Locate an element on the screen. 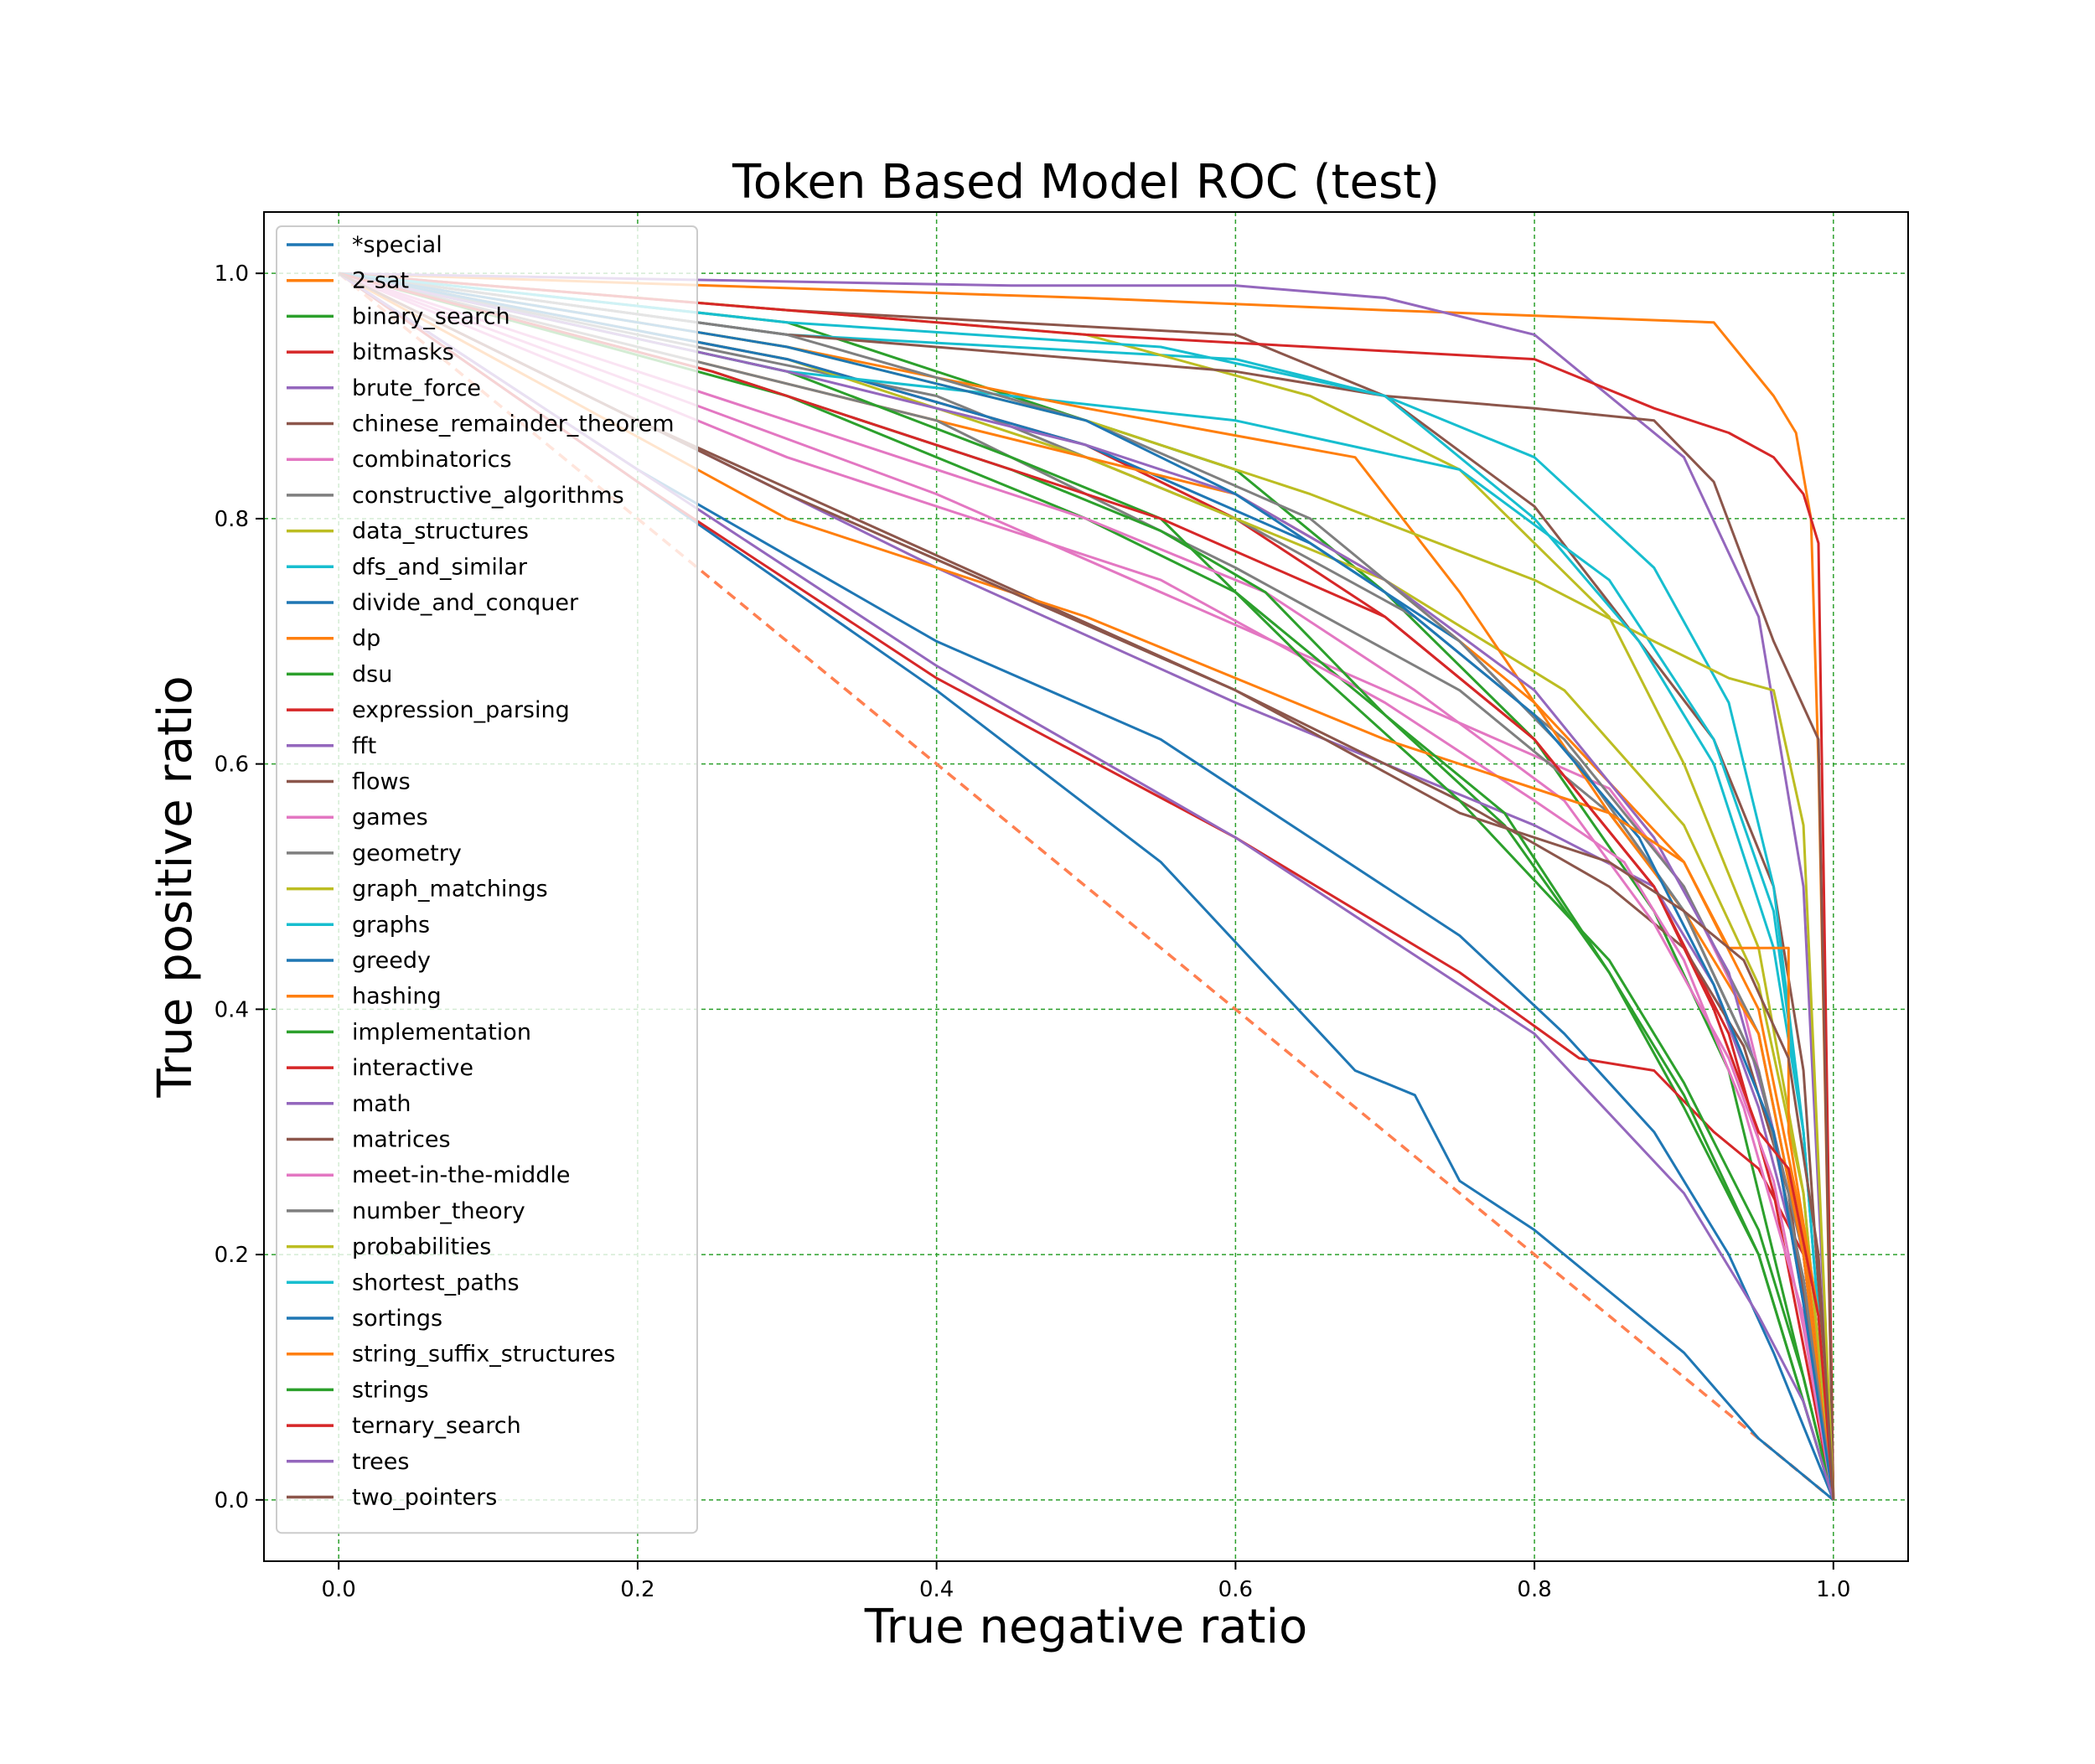 This screenshot has width=2095, height=1764. y-tick-label: 0.8 is located at coordinates (232, 519).